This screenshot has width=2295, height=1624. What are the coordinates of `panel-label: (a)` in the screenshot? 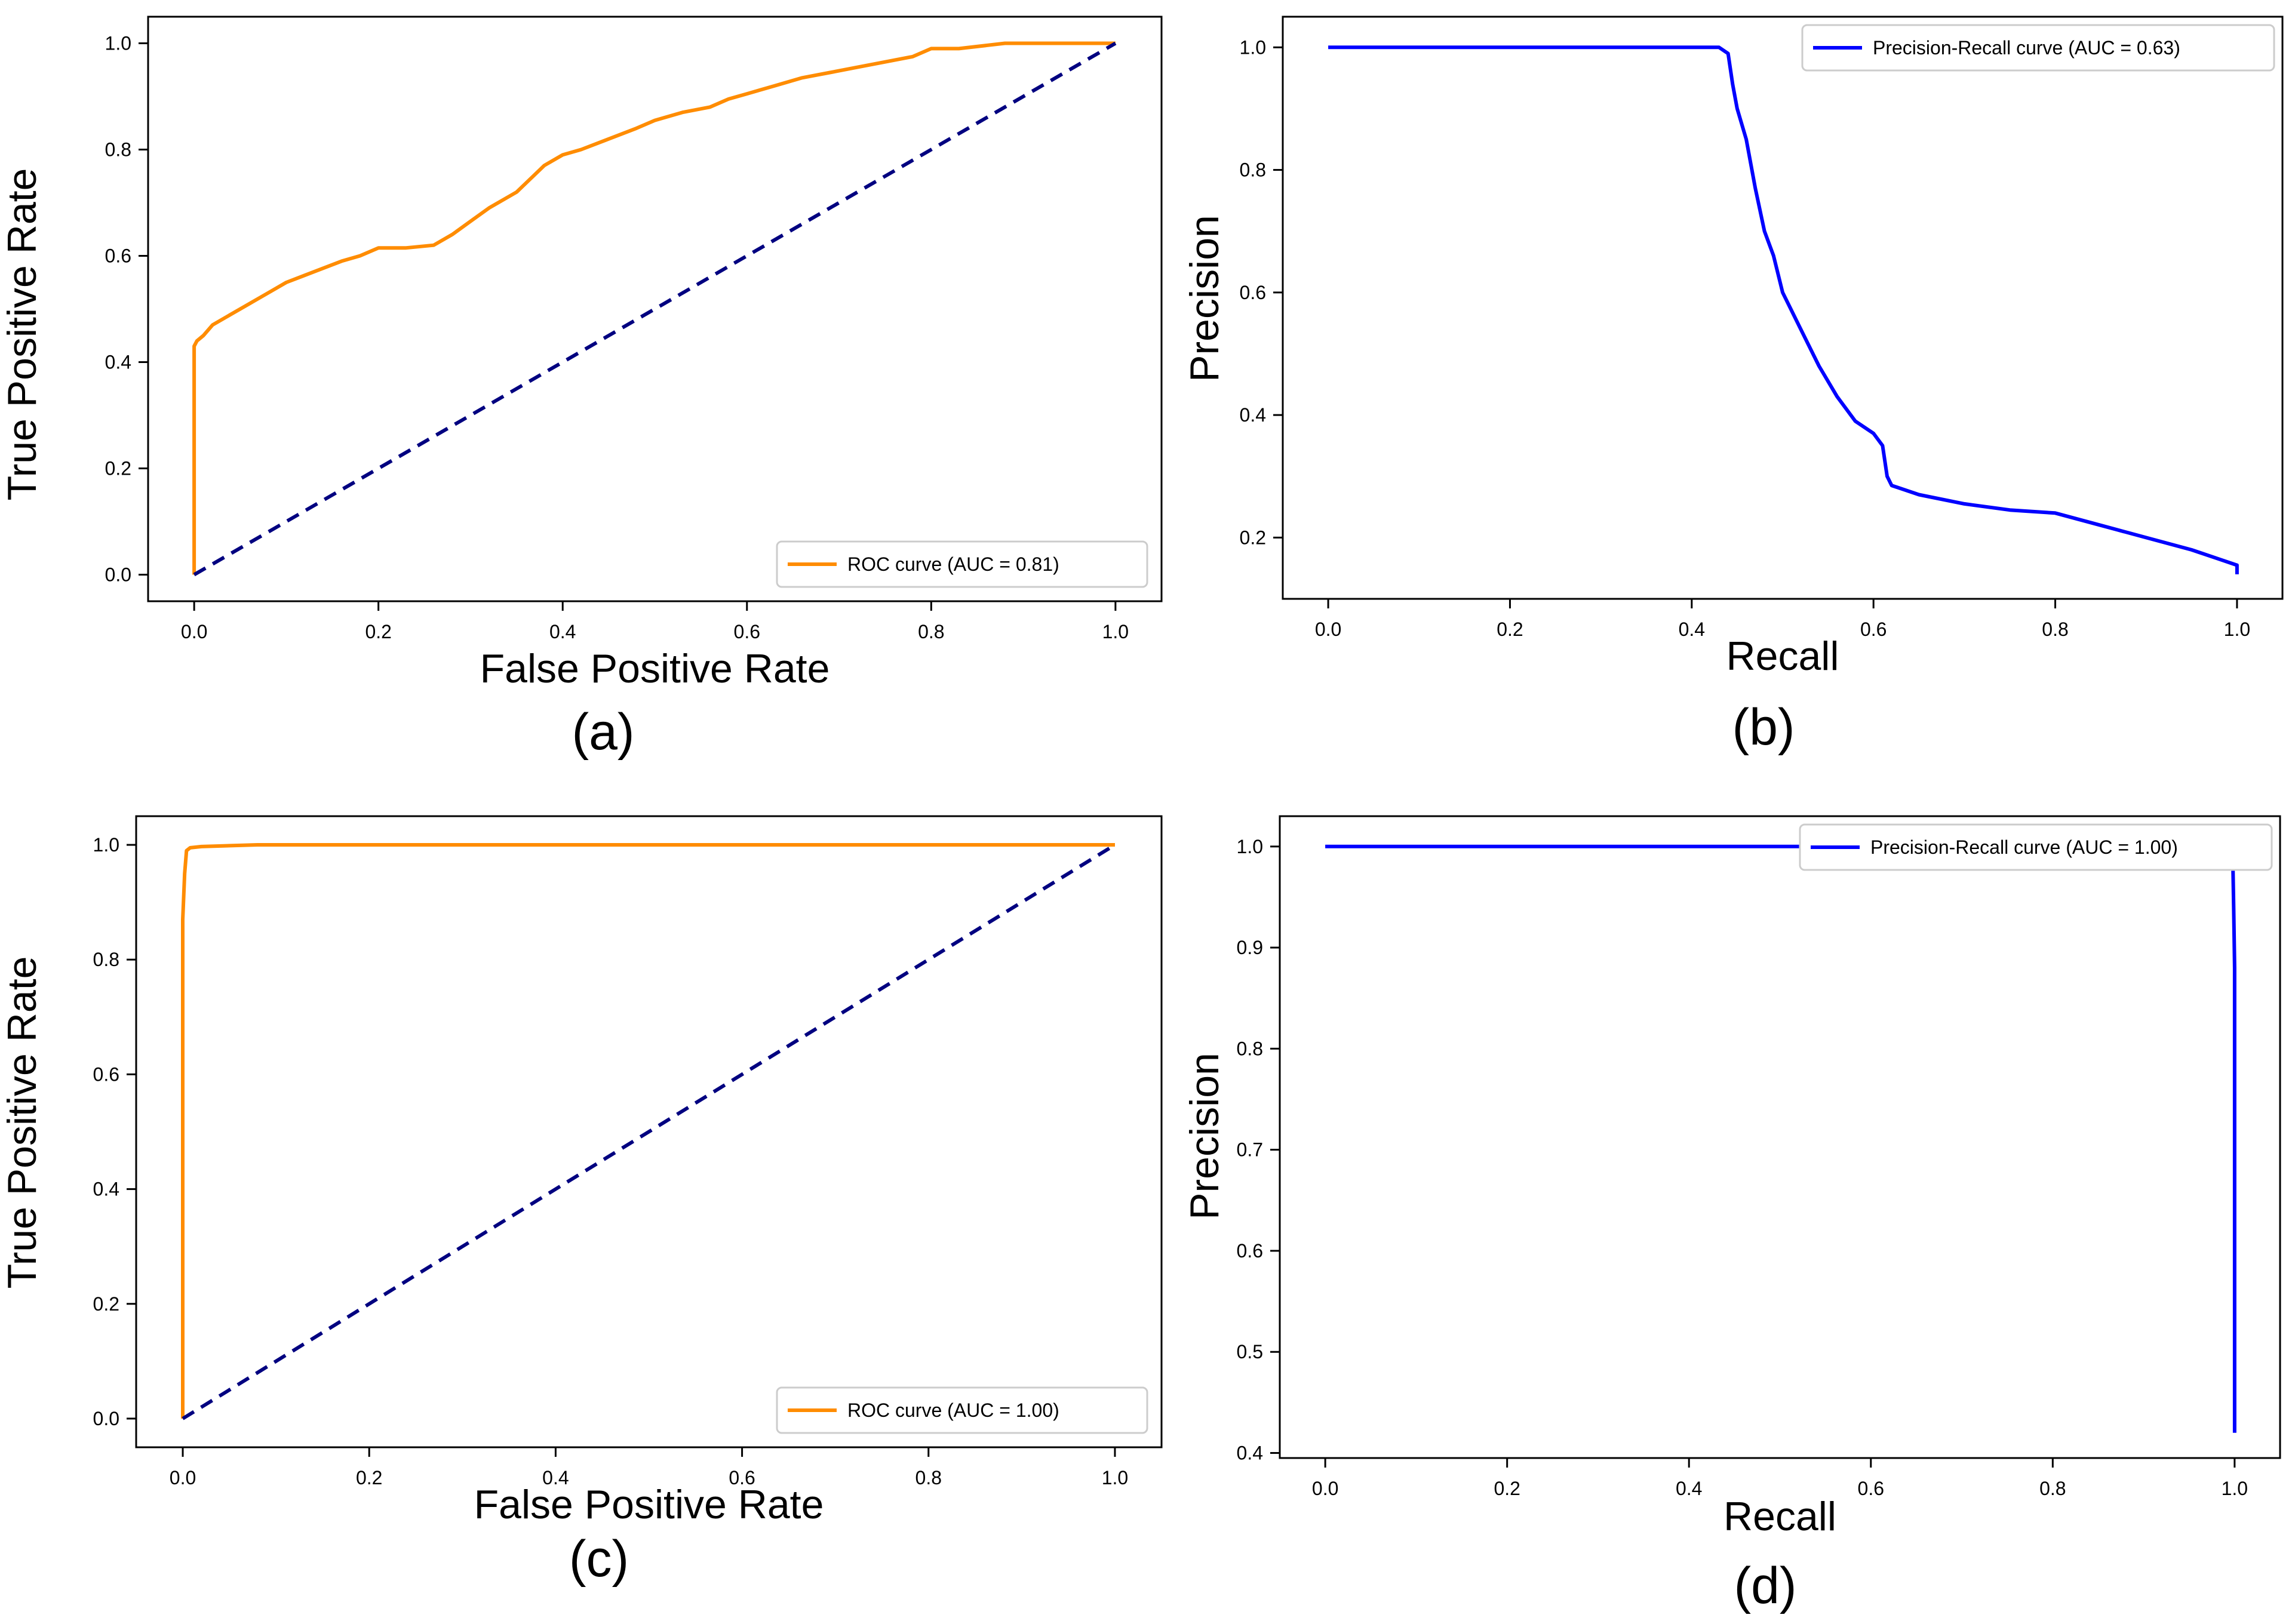 It's located at (603, 732).